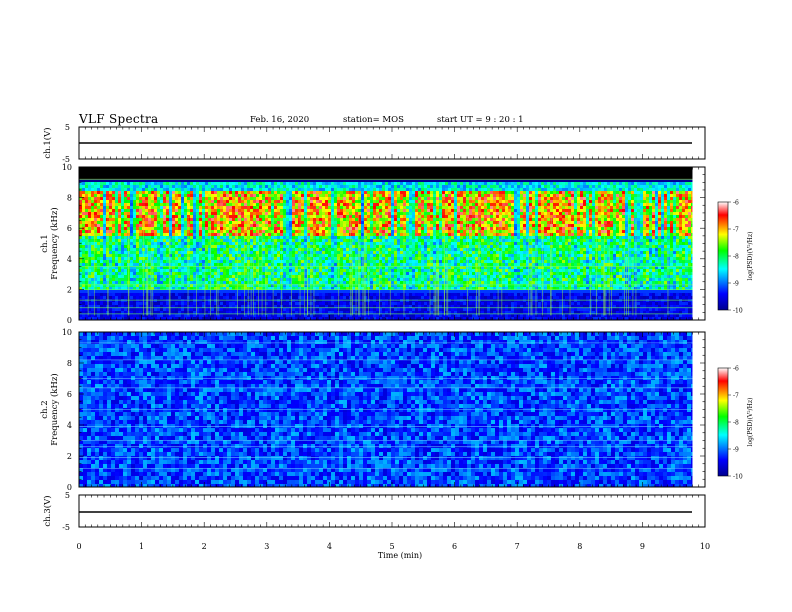  What do you see at coordinates (373, 120) in the screenshot?
I see `station-label: station= MOS` at bounding box center [373, 120].